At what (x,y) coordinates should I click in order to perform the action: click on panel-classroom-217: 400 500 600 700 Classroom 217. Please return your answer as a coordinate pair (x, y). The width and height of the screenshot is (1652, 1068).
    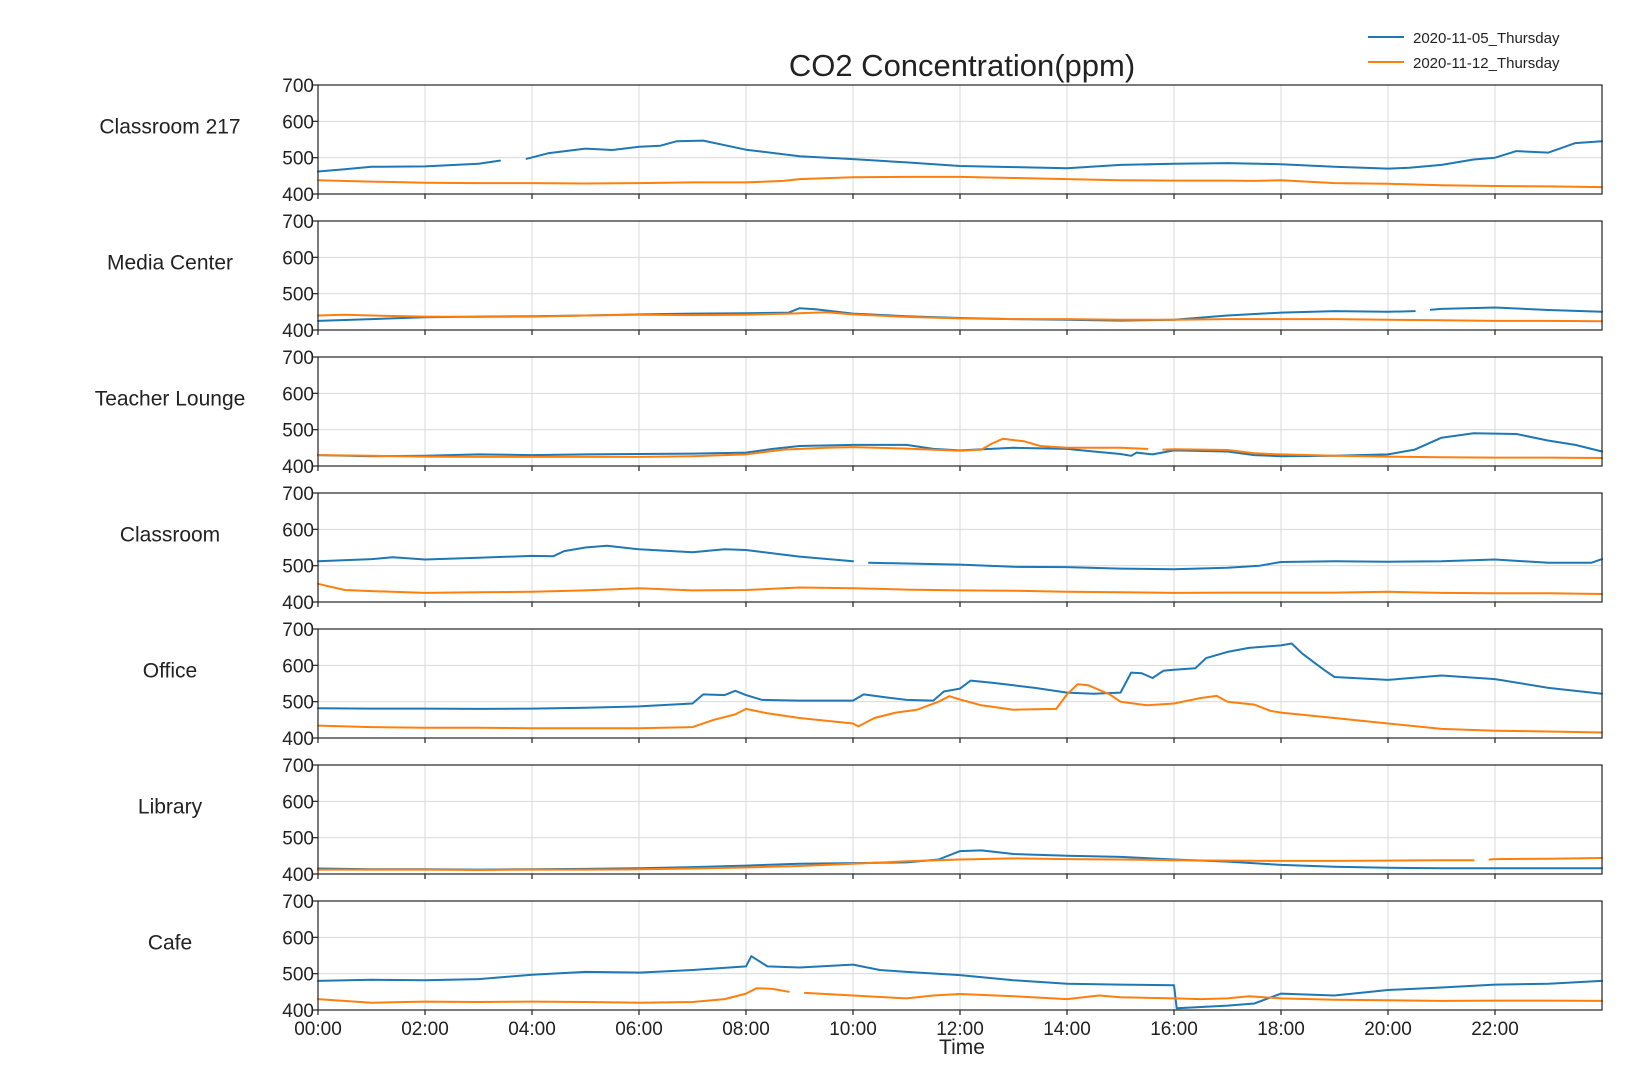
    Looking at the image, I should click on (851, 141).